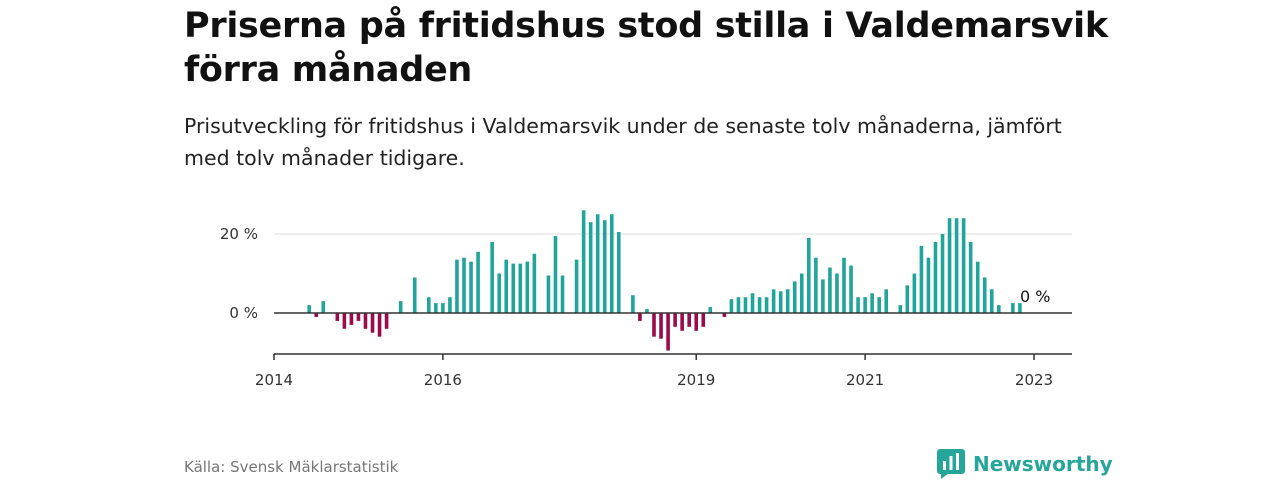  Describe the element at coordinates (696, 380) in the screenshot. I see `x-tick-label: 2019` at that location.